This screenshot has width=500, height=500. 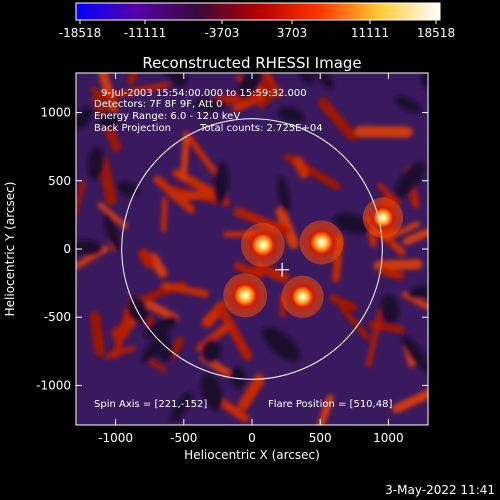 I want to click on colorbar-tick-label: 11111, so click(x=370, y=33).